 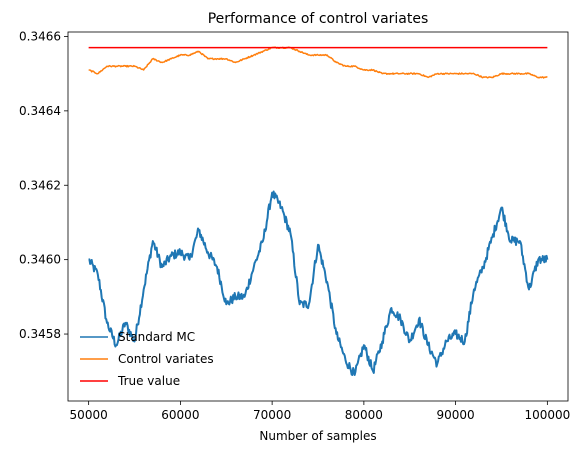 What do you see at coordinates (180, 415) in the screenshot?
I see `x-tick-label: 60000` at bounding box center [180, 415].